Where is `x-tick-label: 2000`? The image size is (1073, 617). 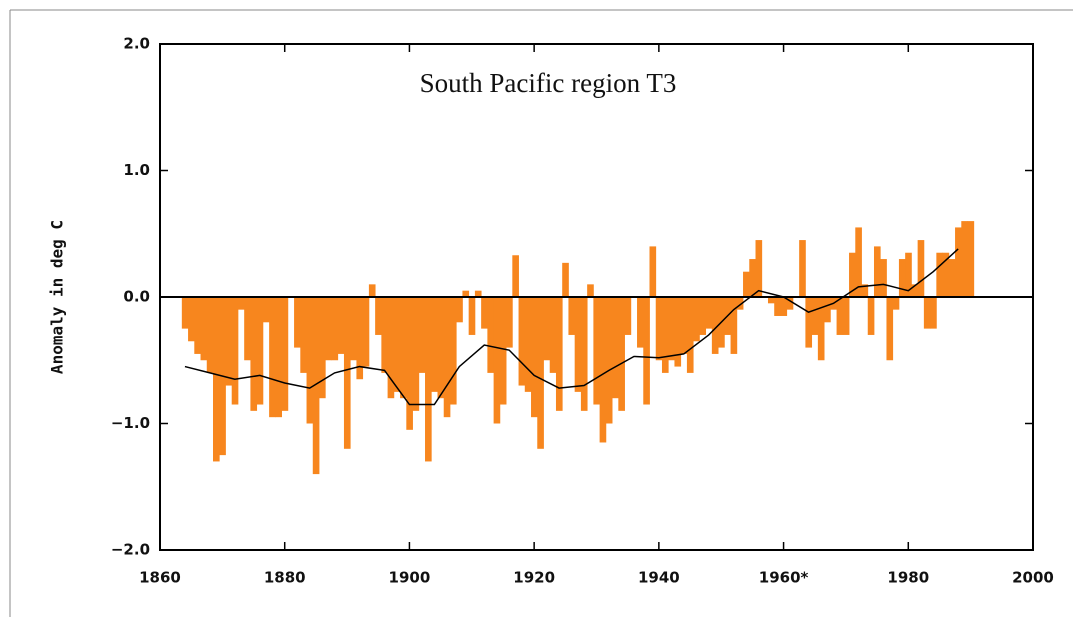 x-tick-label: 2000 is located at coordinates (1033, 578).